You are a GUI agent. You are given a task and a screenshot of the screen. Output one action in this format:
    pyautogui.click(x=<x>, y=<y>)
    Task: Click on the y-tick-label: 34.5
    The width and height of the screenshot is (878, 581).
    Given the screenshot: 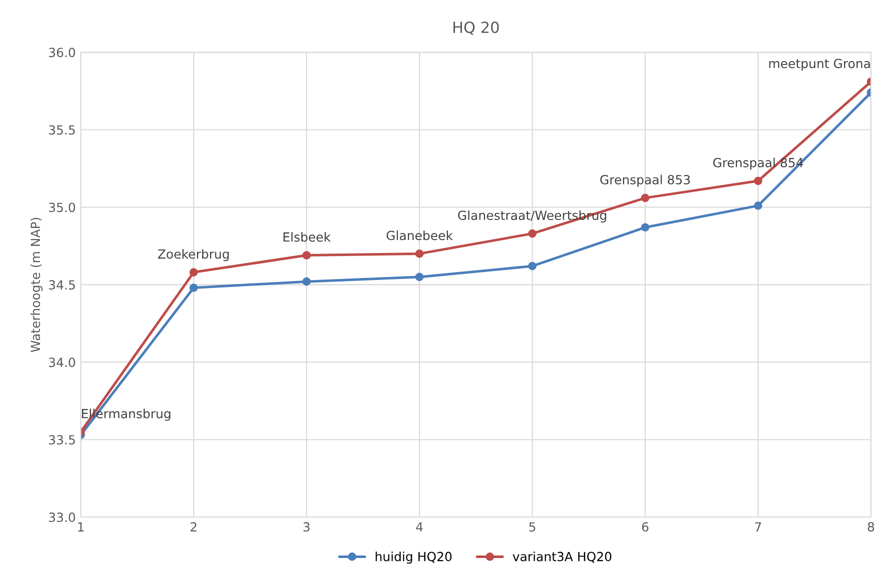 What is the action you would take?
    pyautogui.click(x=62, y=285)
    